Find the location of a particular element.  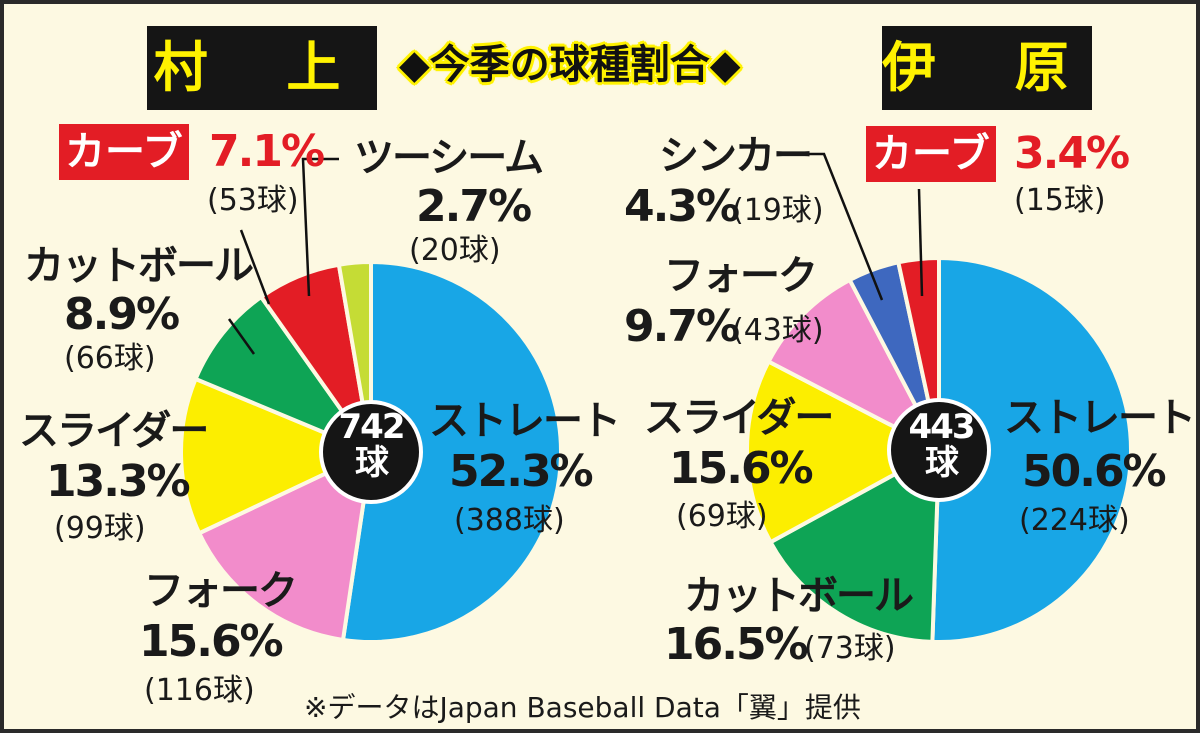

count-straight-right: (224球) is located at coordinates (1074, 520).